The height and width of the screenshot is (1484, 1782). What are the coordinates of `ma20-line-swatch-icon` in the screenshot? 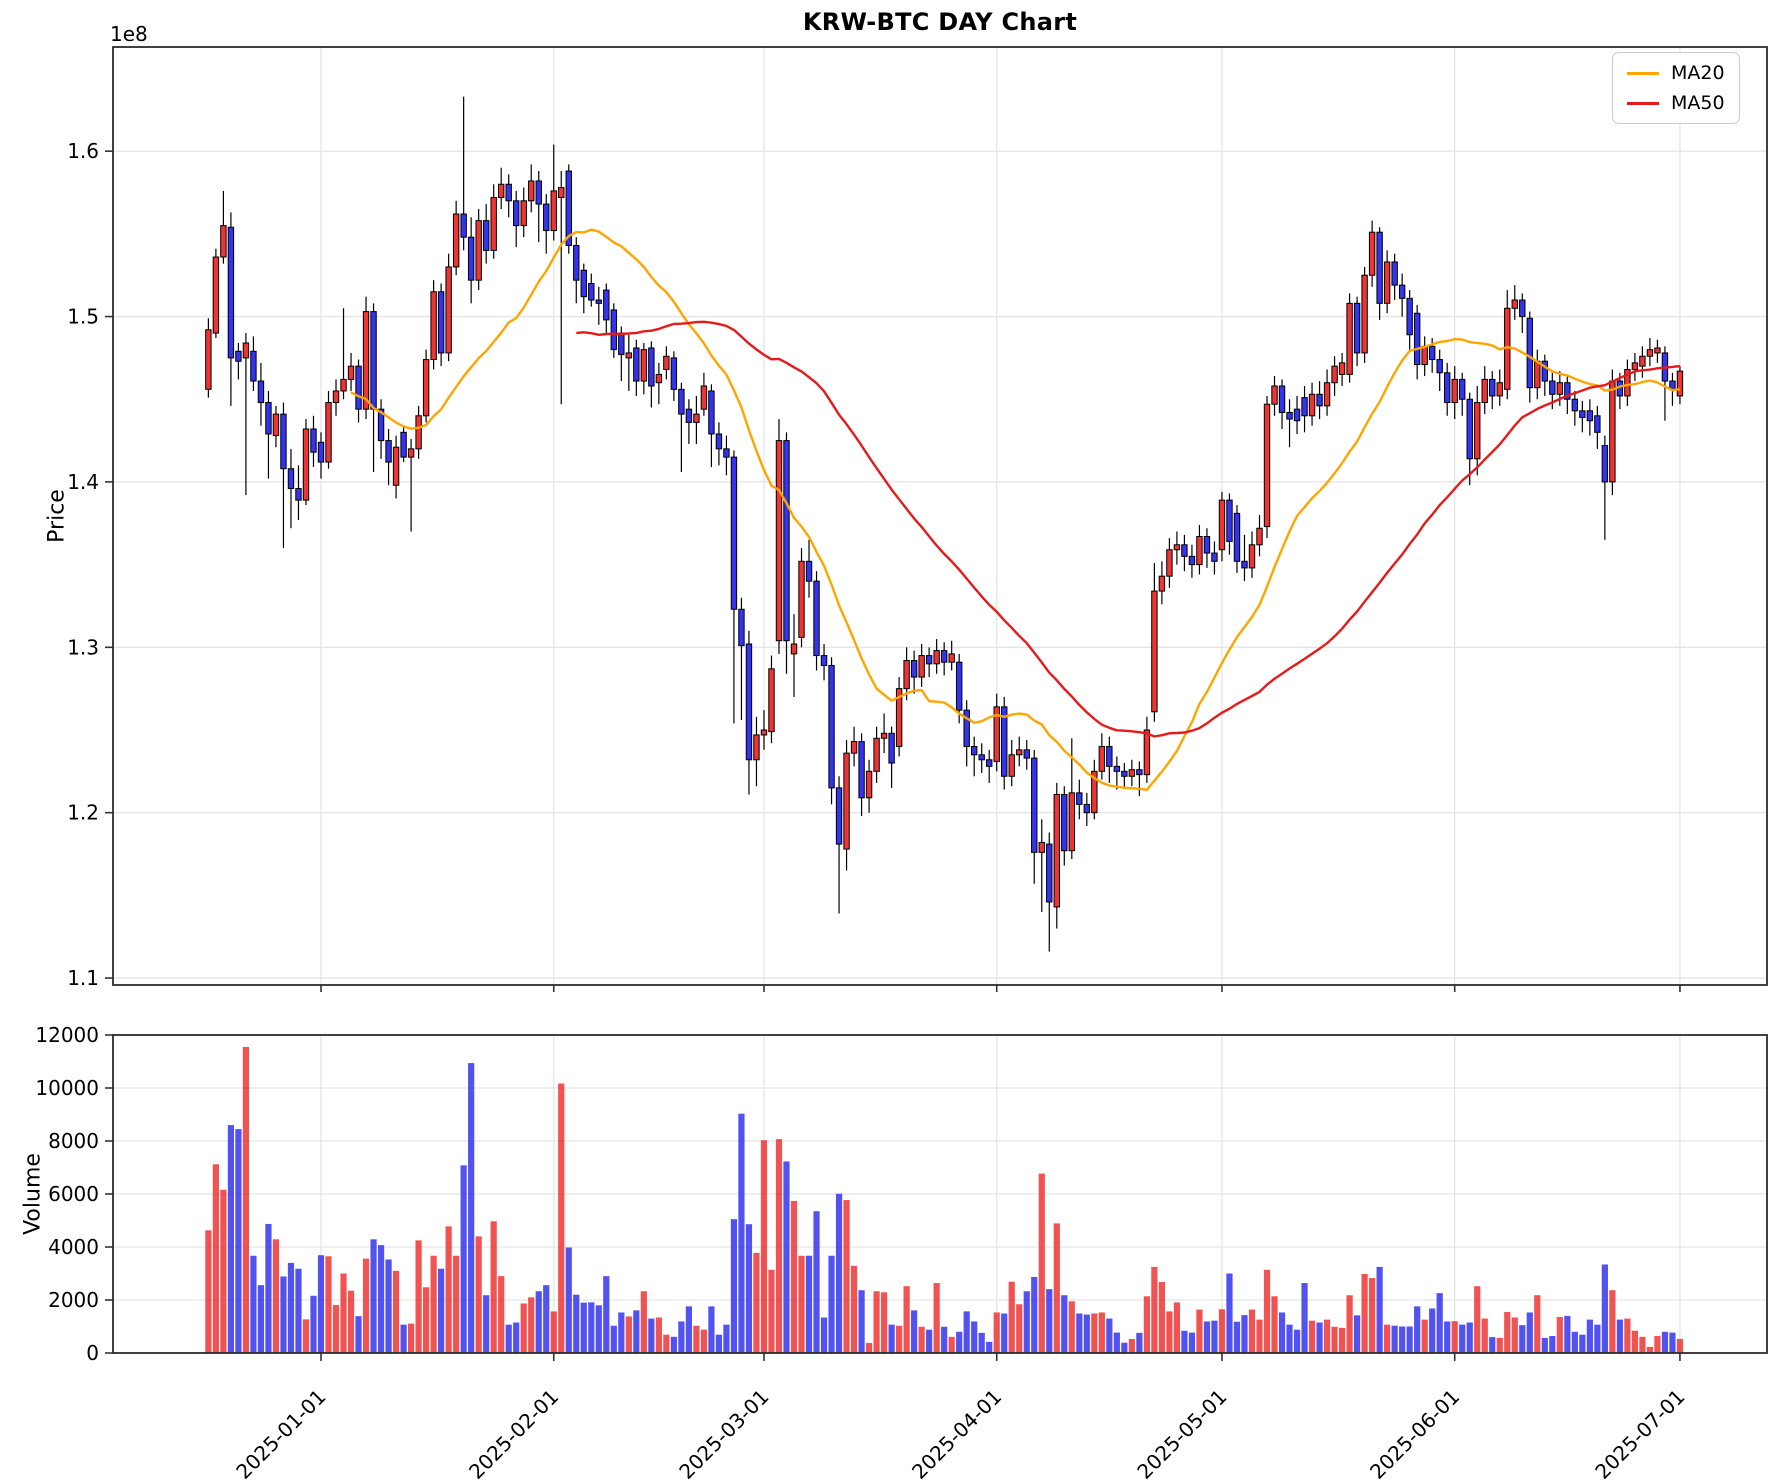 It's located at (1643, 73).